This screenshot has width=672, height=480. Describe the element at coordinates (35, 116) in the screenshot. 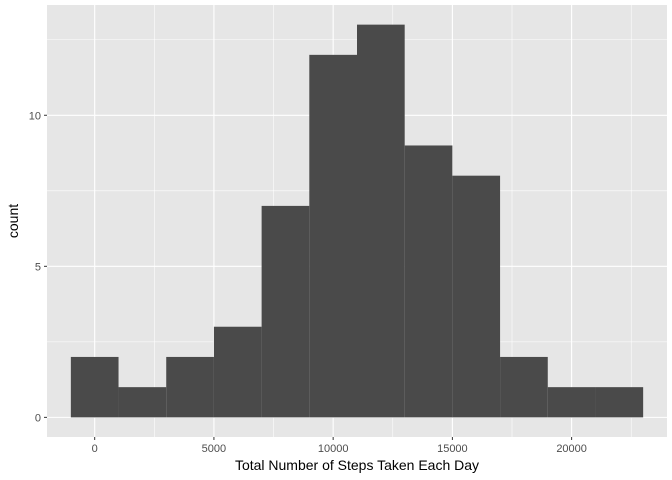

I see `y-tick-label: 10` at that location.